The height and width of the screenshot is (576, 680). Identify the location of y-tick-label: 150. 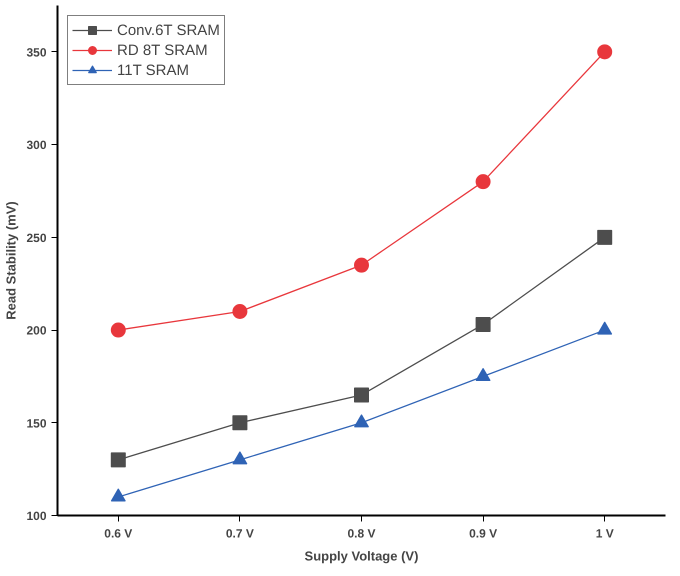
(36, 423).